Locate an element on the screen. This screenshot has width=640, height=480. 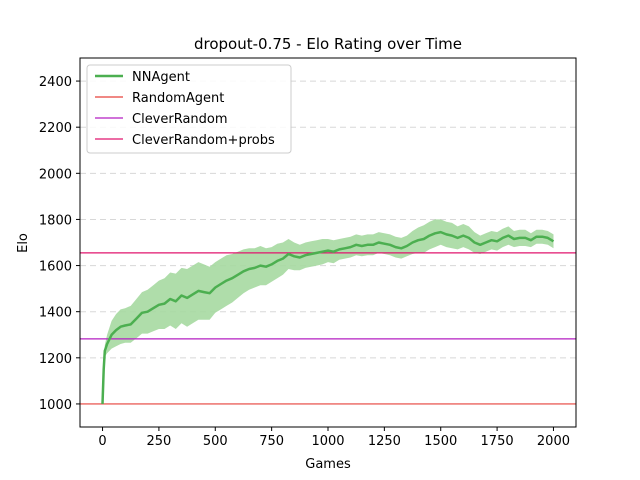
legend-label: RandomAgent is located at coordinates (178, 98).